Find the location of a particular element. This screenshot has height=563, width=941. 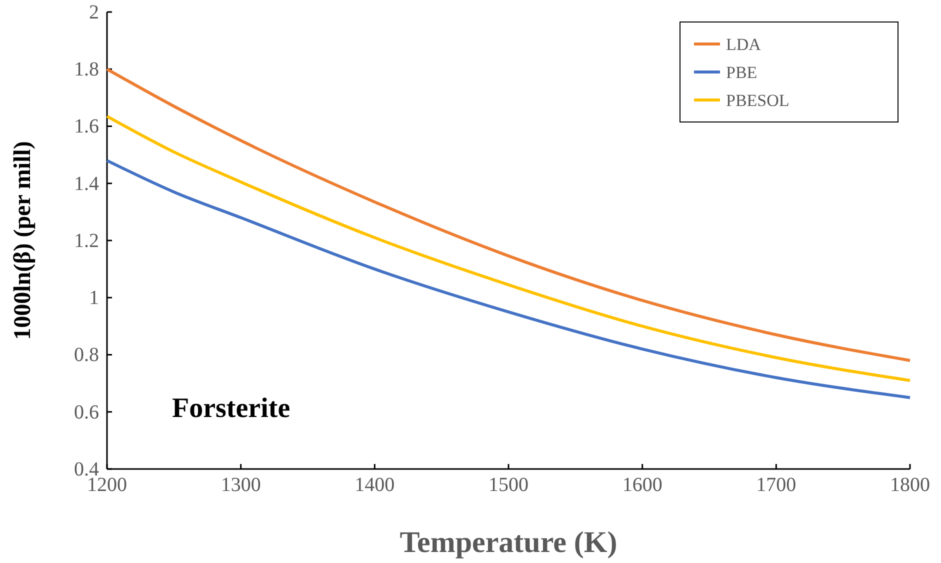

y-tick-label: 0.8 is located at coordinates (86, 355).